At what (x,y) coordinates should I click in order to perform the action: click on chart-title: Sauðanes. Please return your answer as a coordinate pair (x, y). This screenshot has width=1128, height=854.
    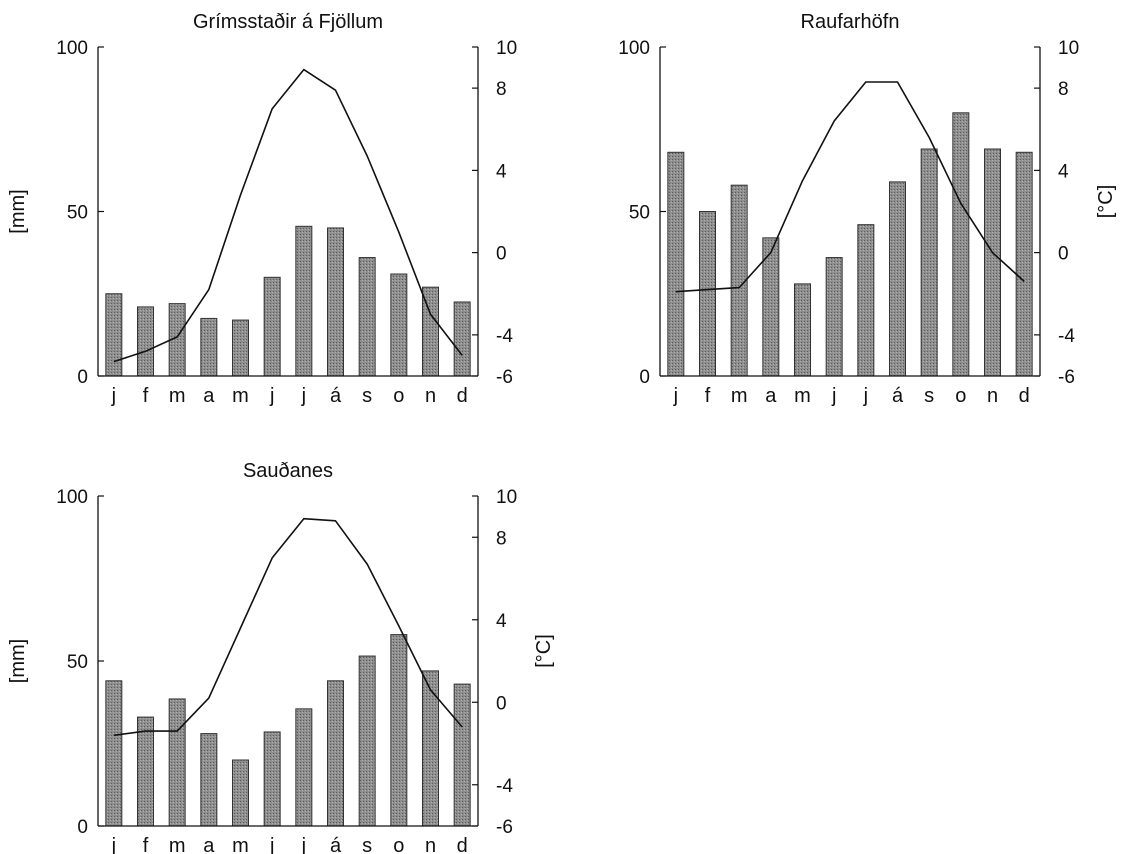
    Looking at the image, I should click on (288, 471).